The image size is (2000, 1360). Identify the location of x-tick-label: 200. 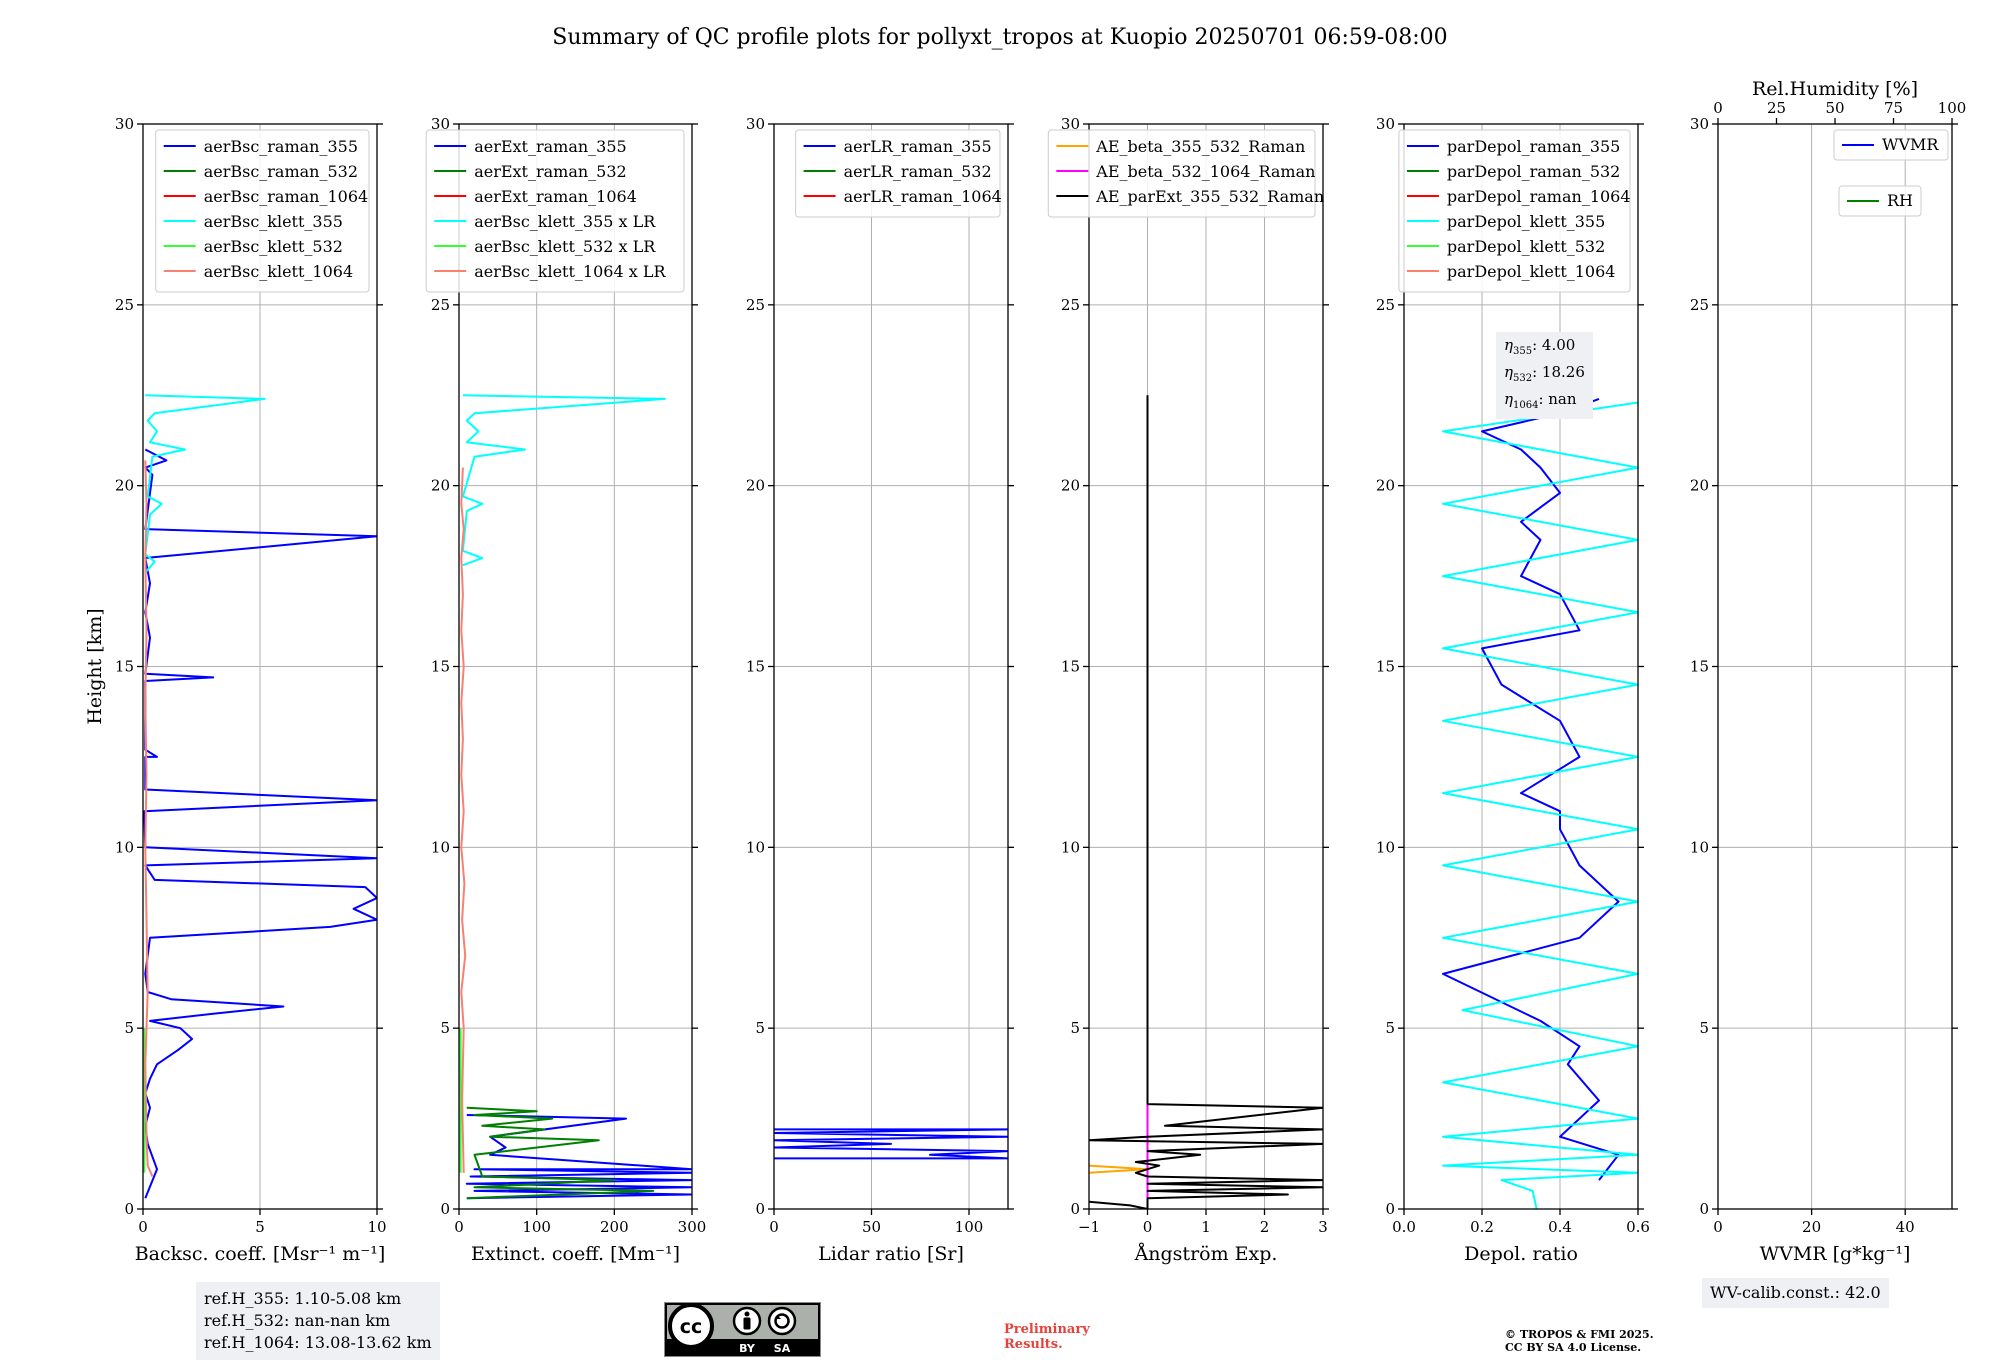
(614, 1227).